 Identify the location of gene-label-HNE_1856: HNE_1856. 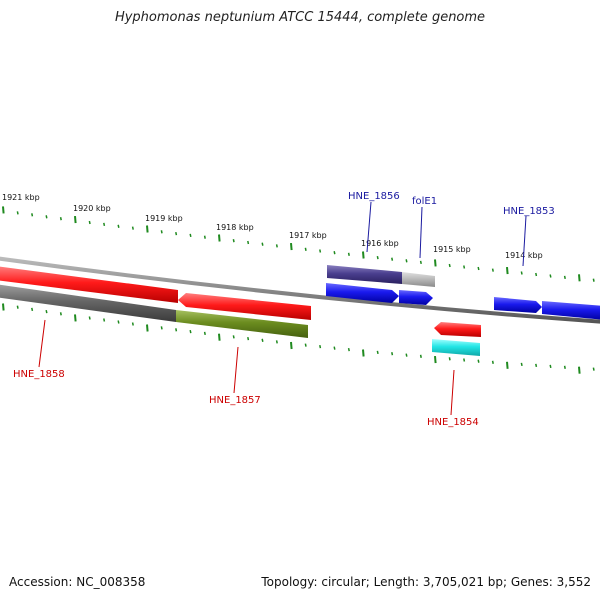
(374, 196).